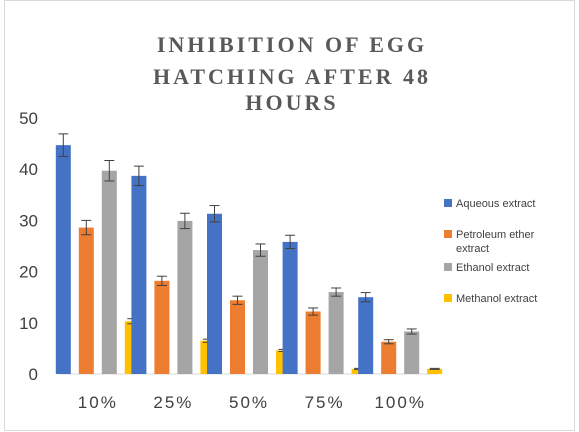 Image resolution: width=579 pixels, height=432 pixels. Describe the element at coordinates (496, 299) in the screenshot. I see `legend-label: Methanol extract` at that location.